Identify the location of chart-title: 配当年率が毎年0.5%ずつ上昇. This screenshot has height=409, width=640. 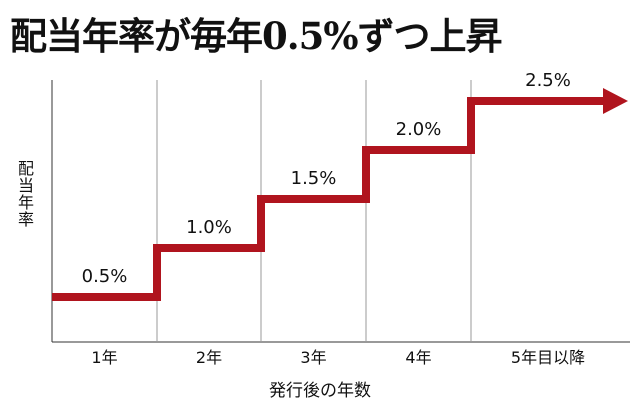
(256, 36).